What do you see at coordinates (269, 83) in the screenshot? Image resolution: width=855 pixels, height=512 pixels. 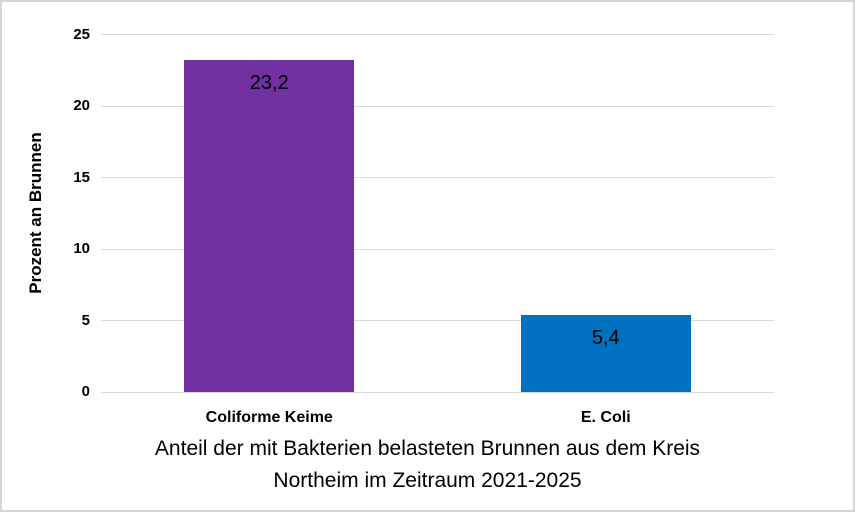 I see `bar-value-label: 23,2` at bounding box center [269, 83].